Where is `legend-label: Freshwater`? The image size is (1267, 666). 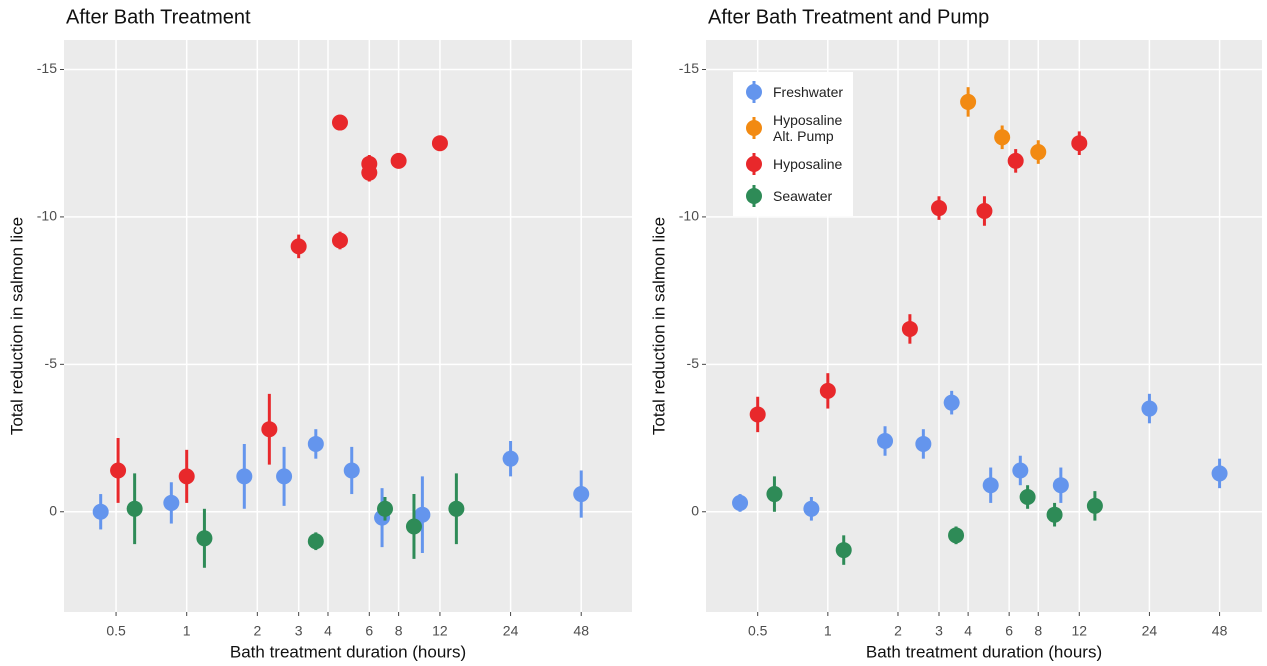 legend-label: Freshwater is located at coordinates (808, 92).